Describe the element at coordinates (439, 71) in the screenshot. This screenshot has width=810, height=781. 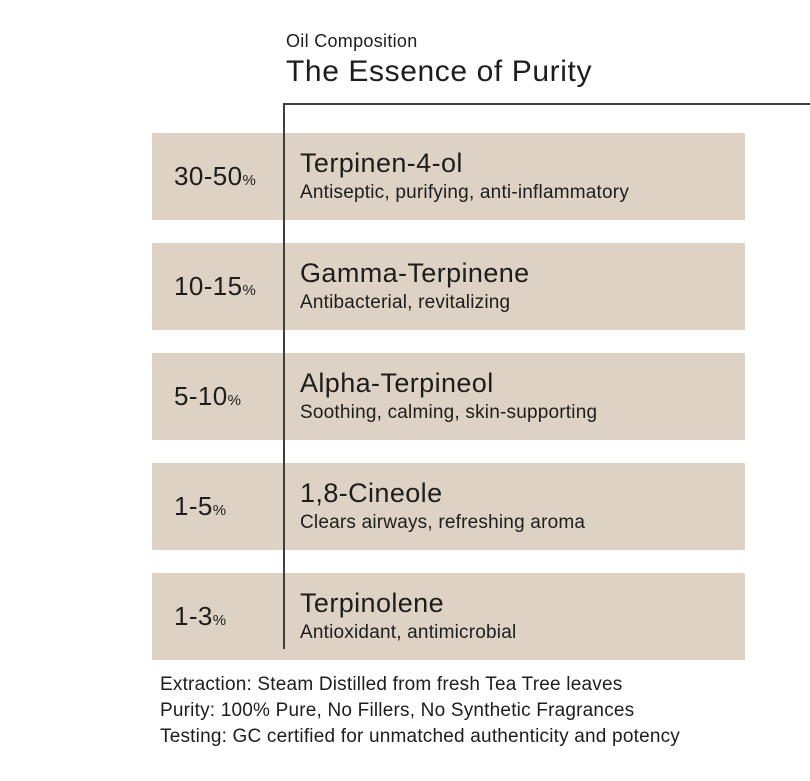
I see `page-title: The Essence of Purity` at that location.